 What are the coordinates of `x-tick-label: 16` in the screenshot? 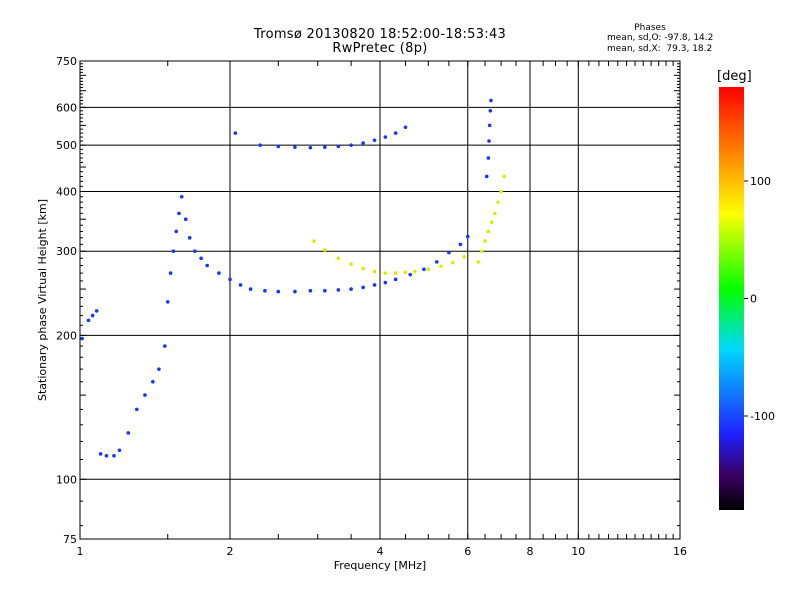 It's located at (680, 551).